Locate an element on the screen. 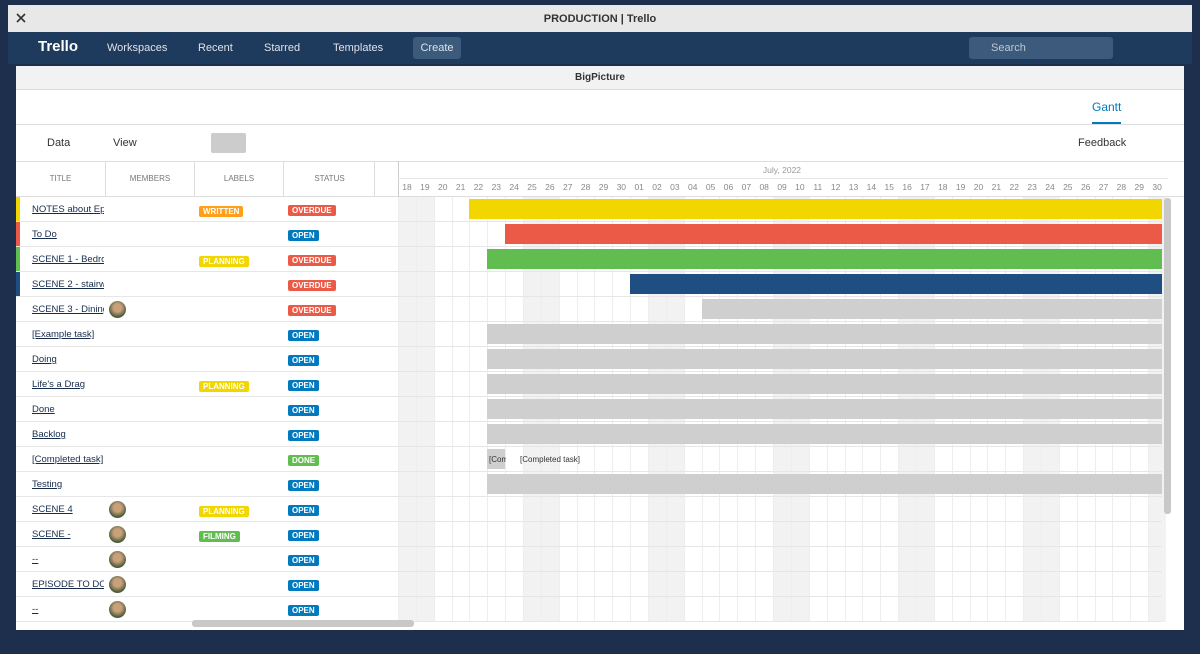 The image size is (1200, 654). day-label: 21 is located at coordinates (996, 187).